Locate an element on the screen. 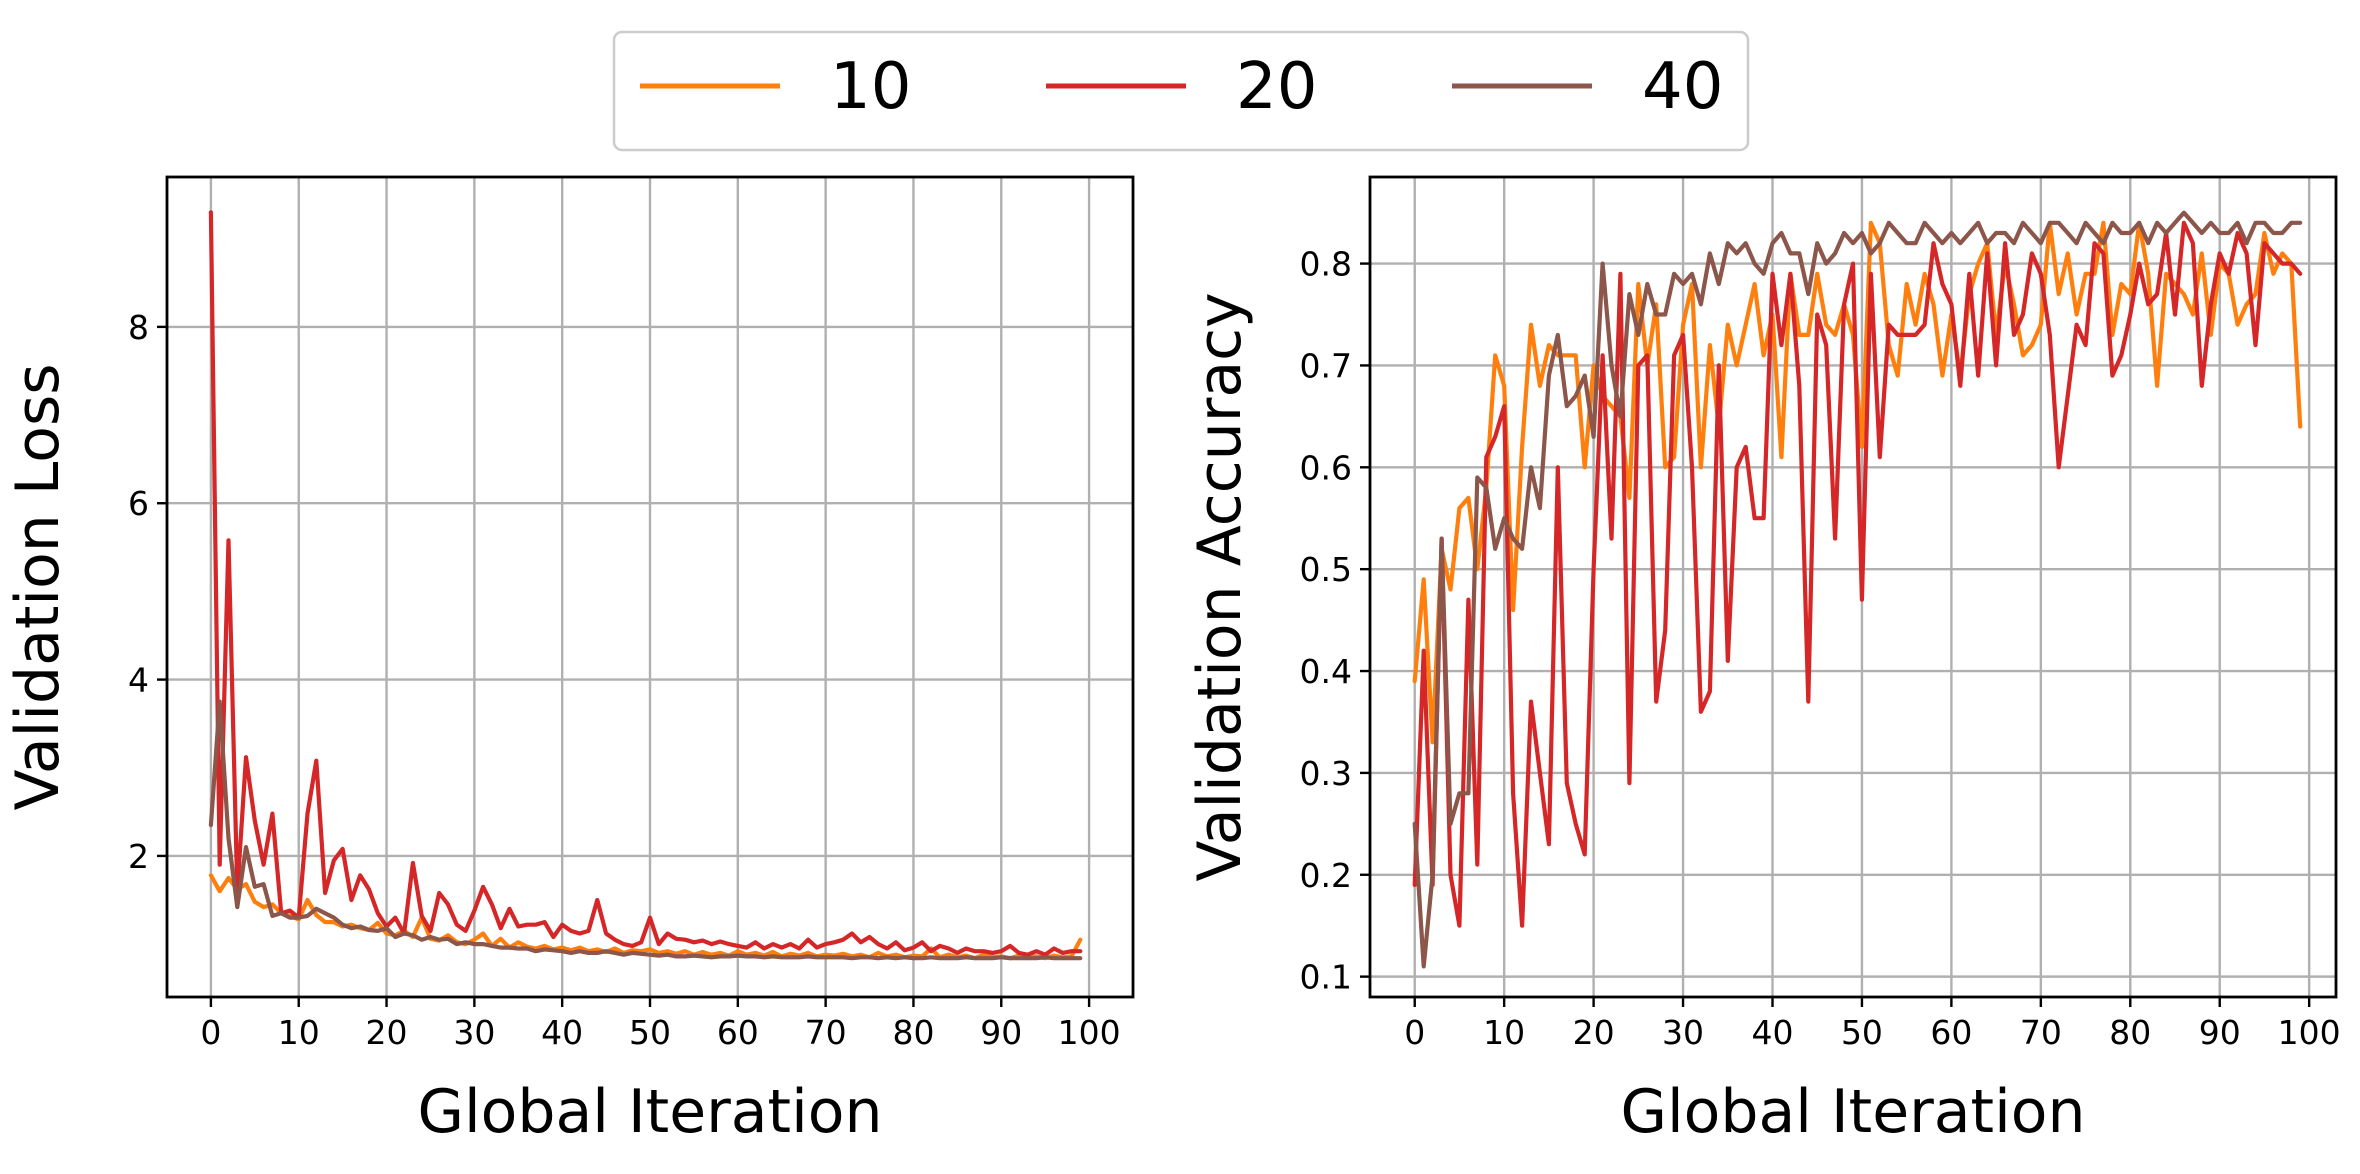  loss-x-axis-label: Global Iteration is located at coordinates (650, 1112).